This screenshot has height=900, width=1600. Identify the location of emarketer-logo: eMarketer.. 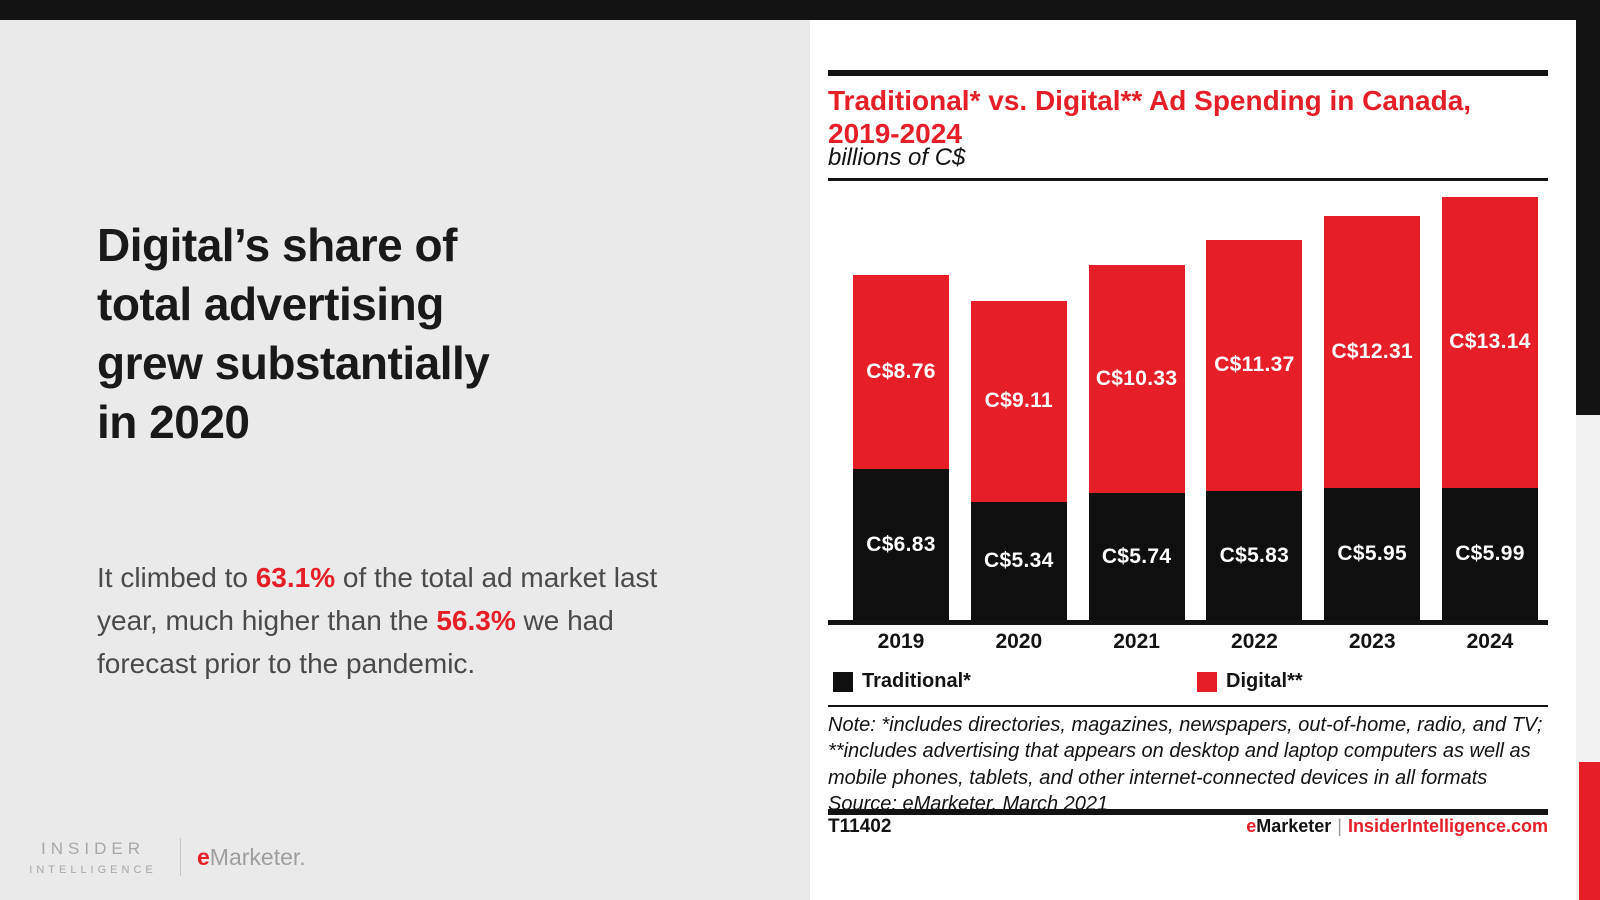
(251, 857).